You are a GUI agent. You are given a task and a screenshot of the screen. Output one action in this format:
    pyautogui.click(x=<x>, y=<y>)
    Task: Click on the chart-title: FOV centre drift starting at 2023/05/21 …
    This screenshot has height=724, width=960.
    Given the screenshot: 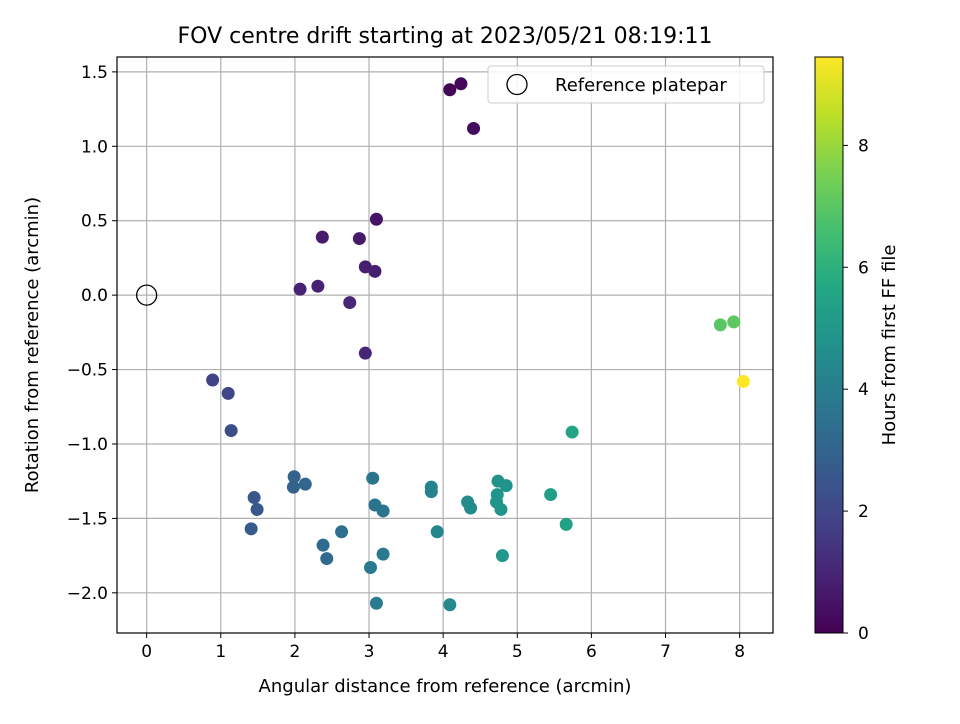 What is the action you would take?
    pyautogui.click(x=445, y=36)
    